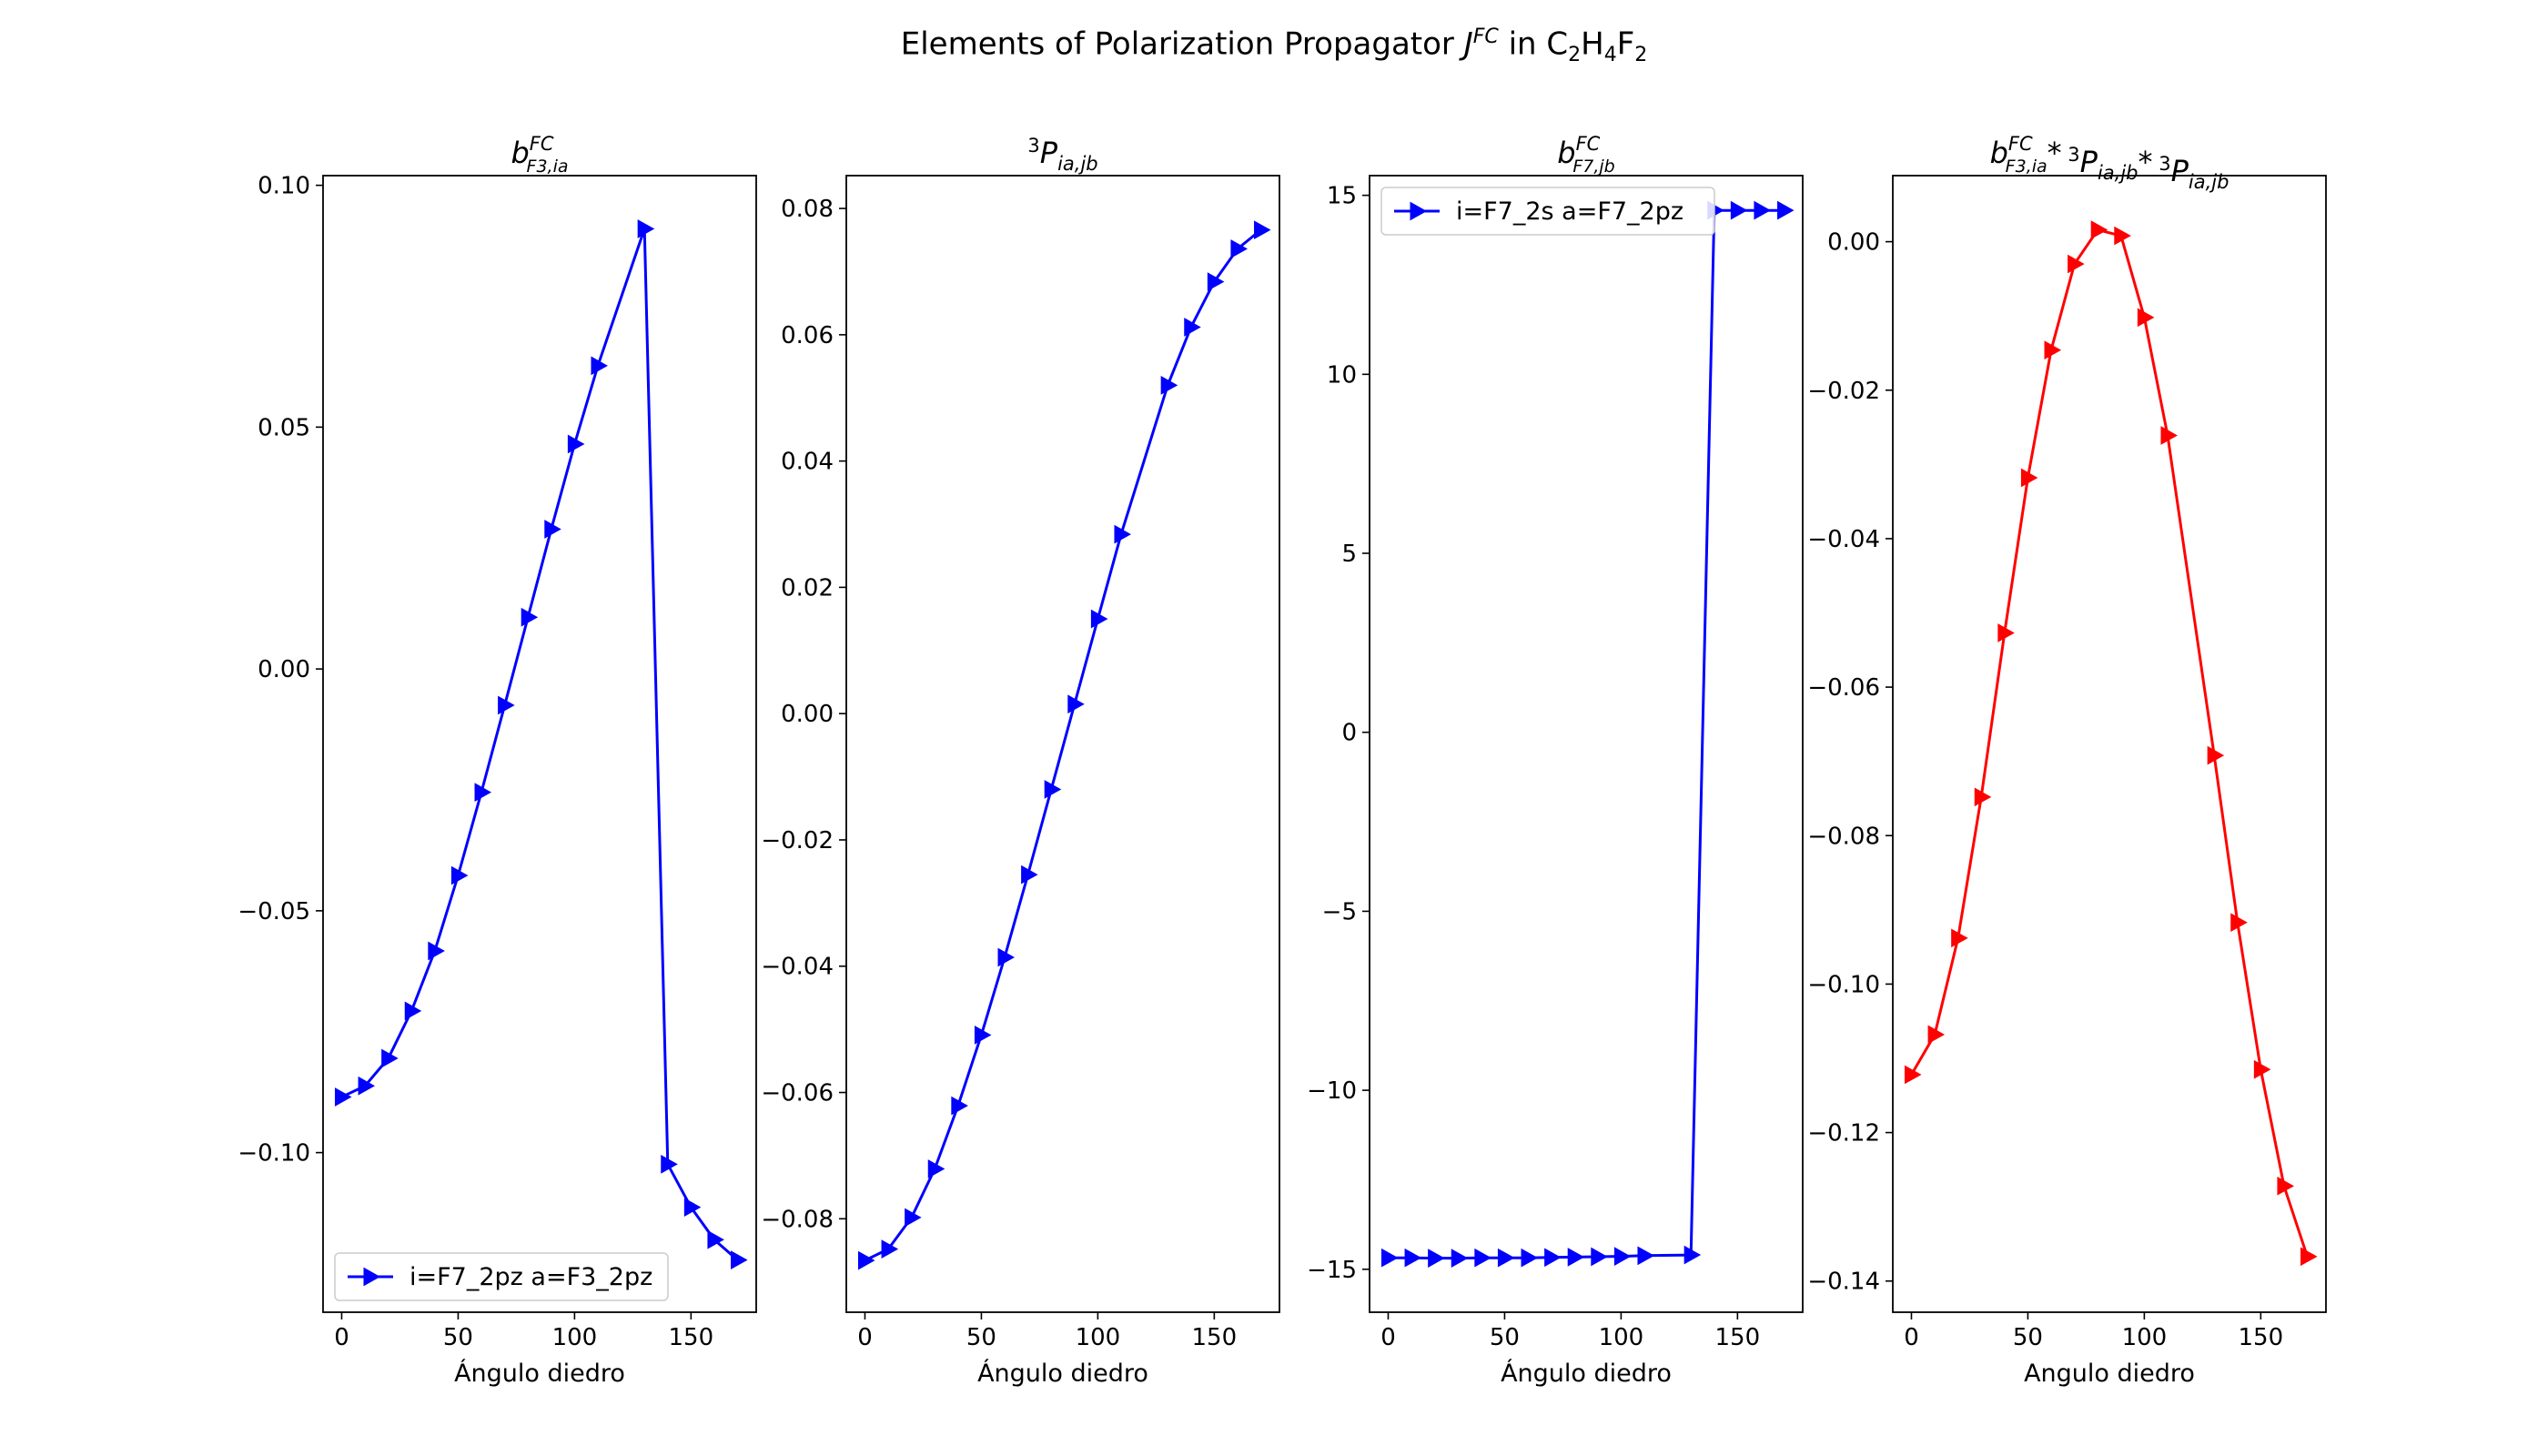 Image resolution: width=2548 pixels, height=1456 pixels. Describe the element at coordinates (1912, 1337) in the screenshot. I see `x-tick-label: 0` at that location.